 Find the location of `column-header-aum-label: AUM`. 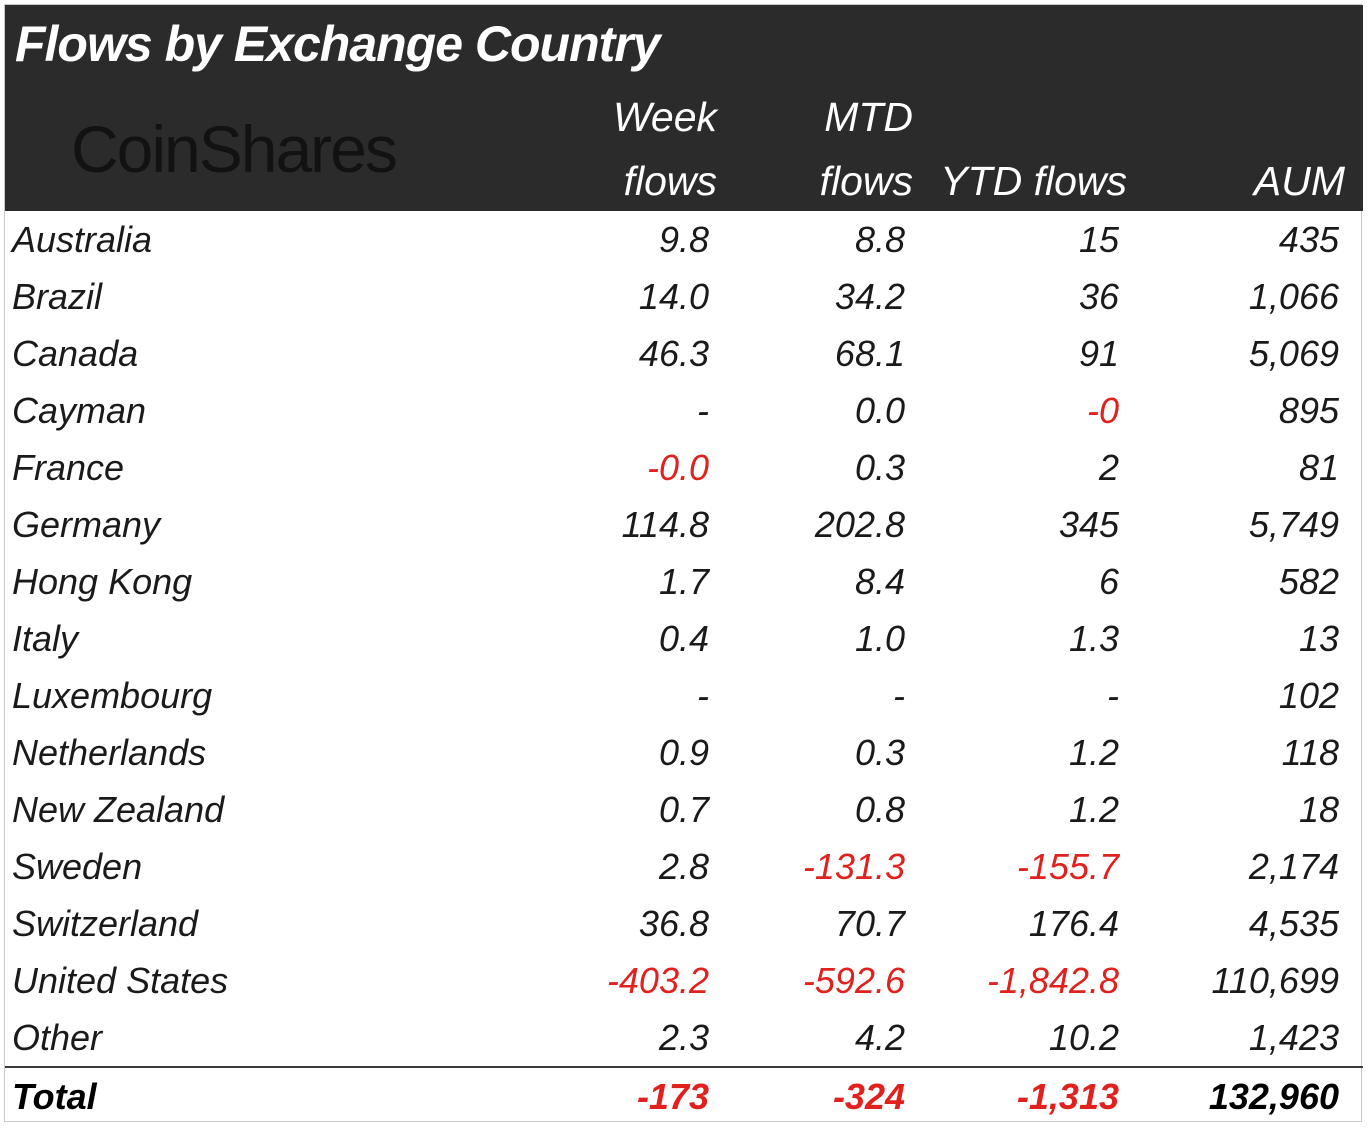

column-header-aum-label: AUM is located at coordinates (1299, 181).